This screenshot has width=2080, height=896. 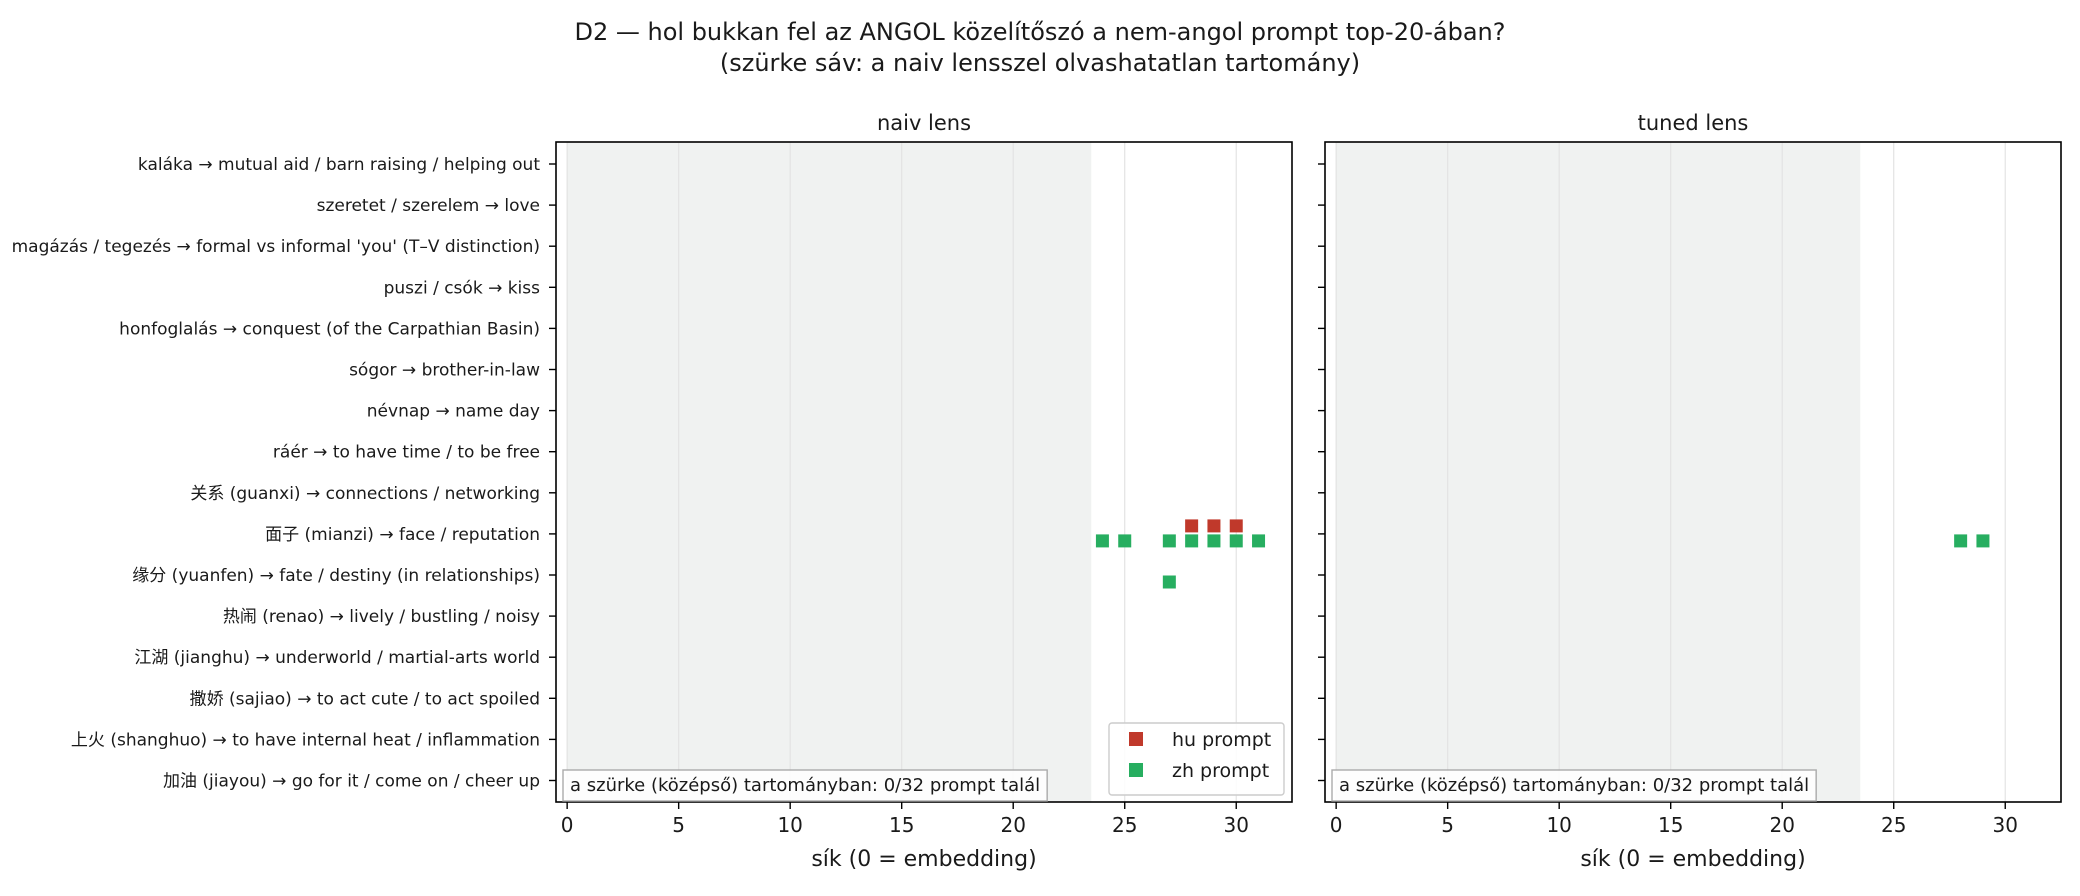 What do you see at coordinates (1236, 526) in the screenshot?
I see `marker-hu-row9-x30` at bounding box center [1236, 526].